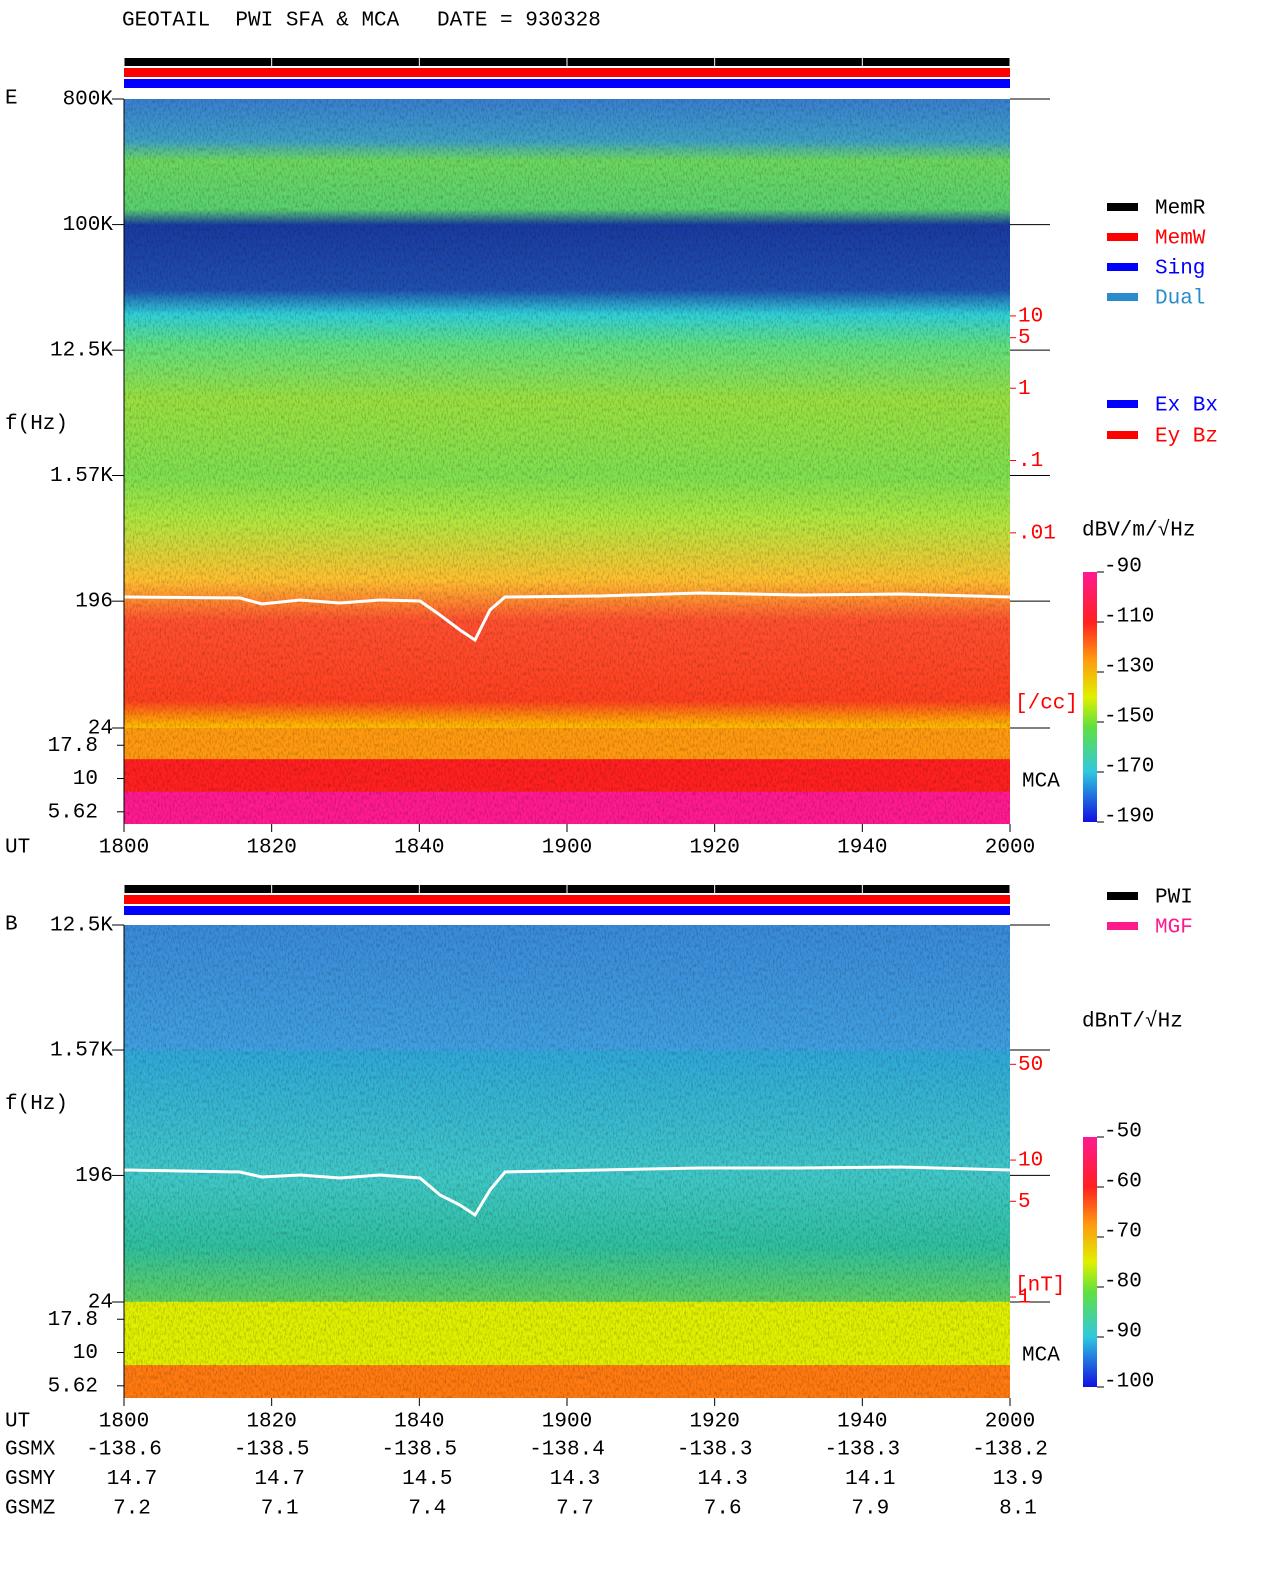 This screenshot has height=1593, width=1280. Describe the element at coordinates (132, 1509) in the screenshot. I see `orbit-value: 7.2` at that location.